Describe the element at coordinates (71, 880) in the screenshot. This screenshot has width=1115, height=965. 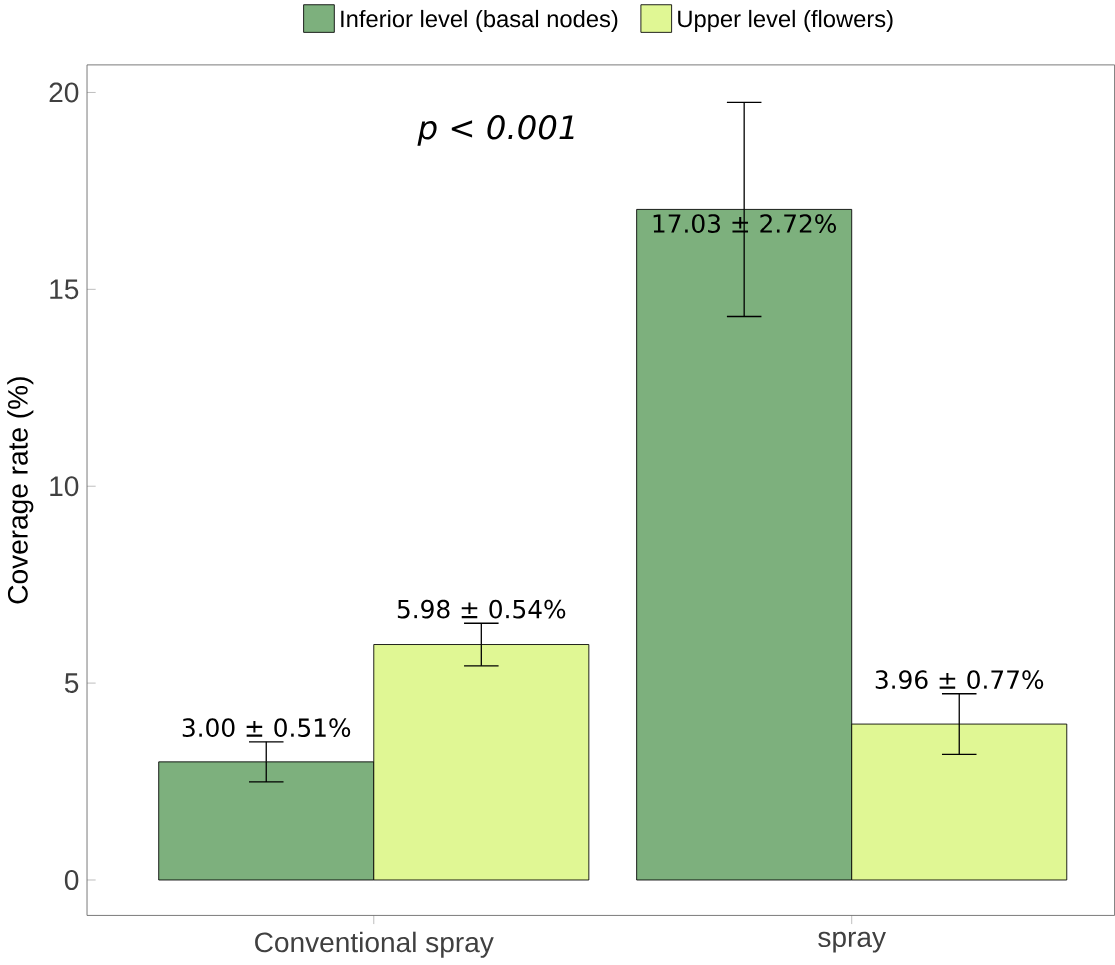
I see `y-tick-label: 0` at that location.